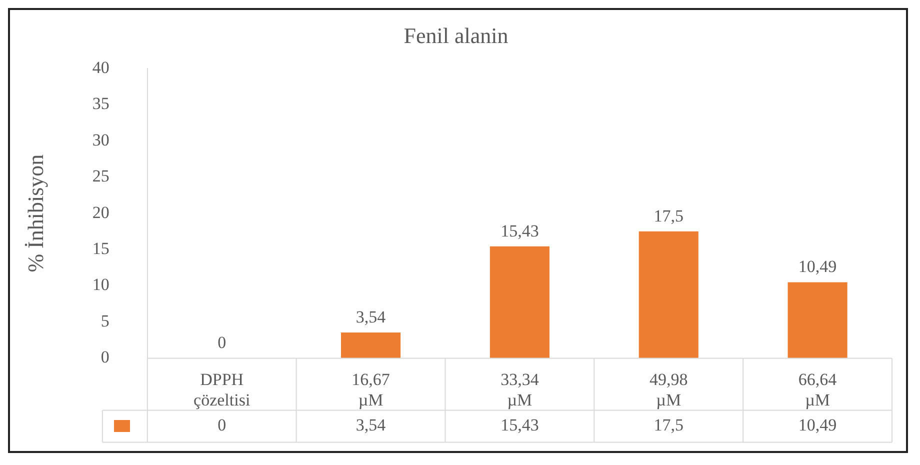 The height and width of the screenshot is (465, 920). Describe the element at coordinates (101, 284) in the screenshot. I see `y-tick-label: 10` at that location.